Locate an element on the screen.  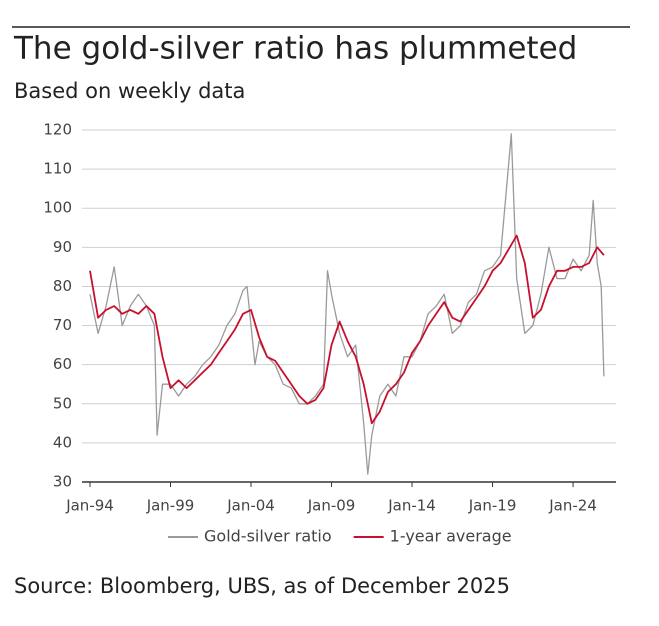
y-tick-label: 30 is located at coordinates (62, 482).